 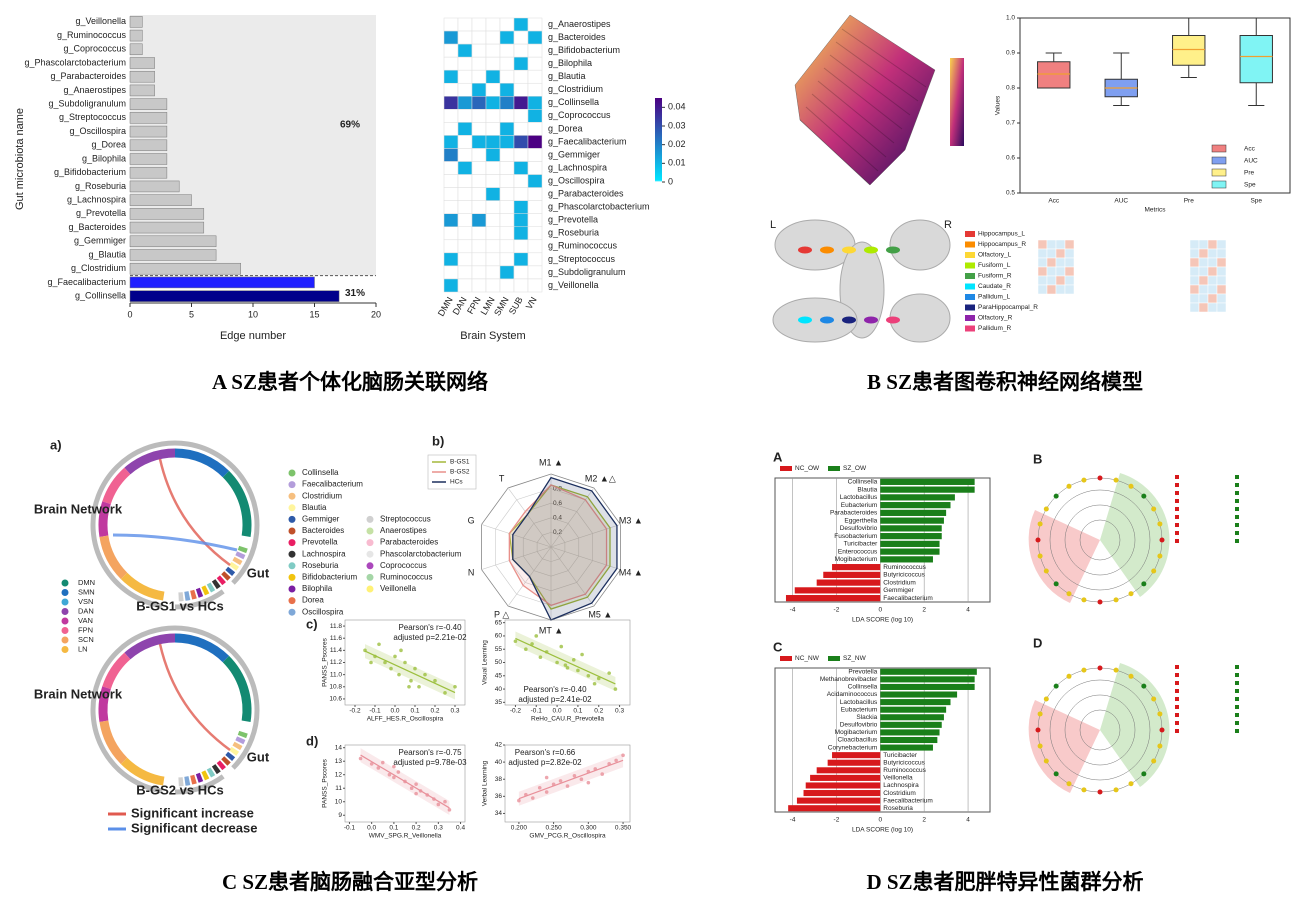 I want to click on bar-label: Faecalibacterium, so click(x=908, y=800).